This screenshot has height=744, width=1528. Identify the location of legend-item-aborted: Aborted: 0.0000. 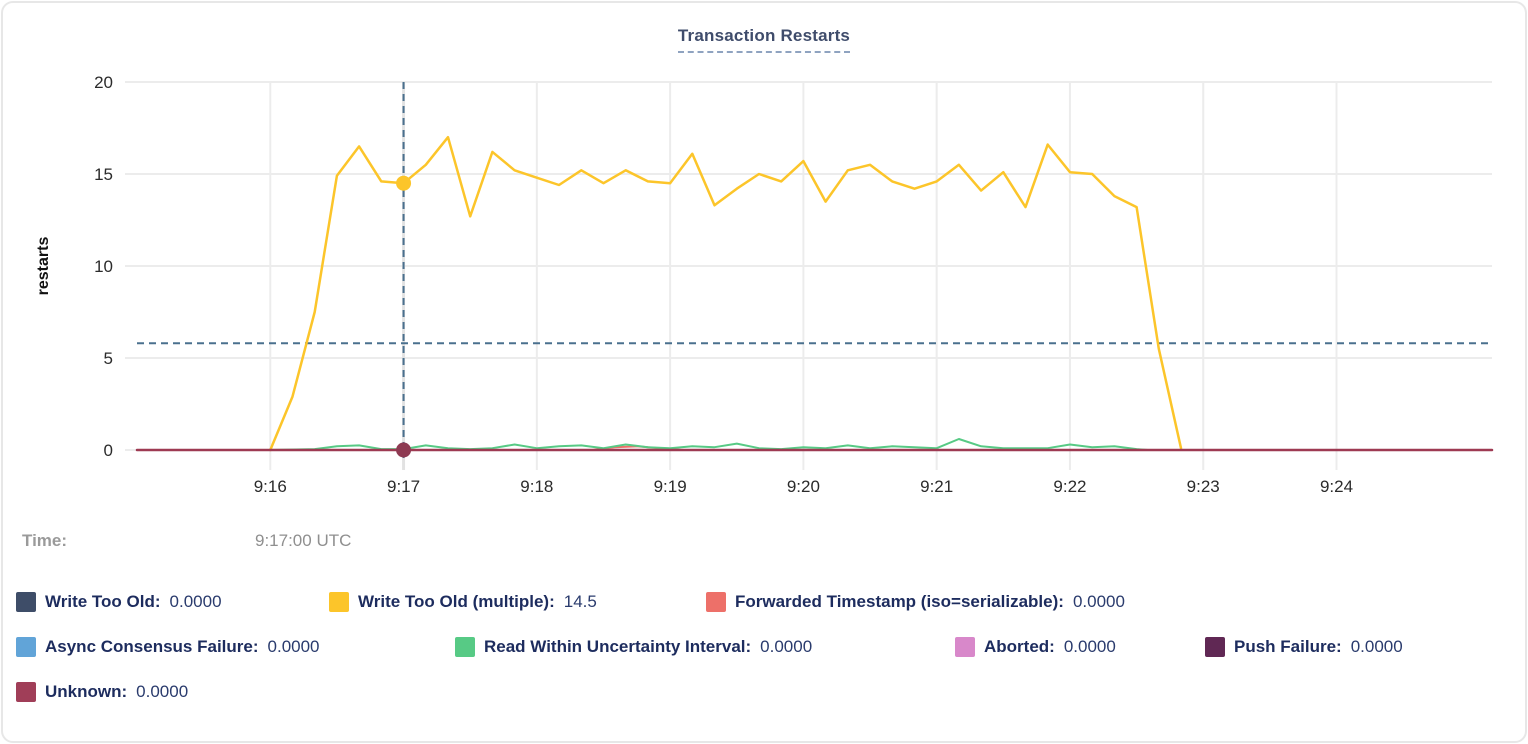
(1035, 647).